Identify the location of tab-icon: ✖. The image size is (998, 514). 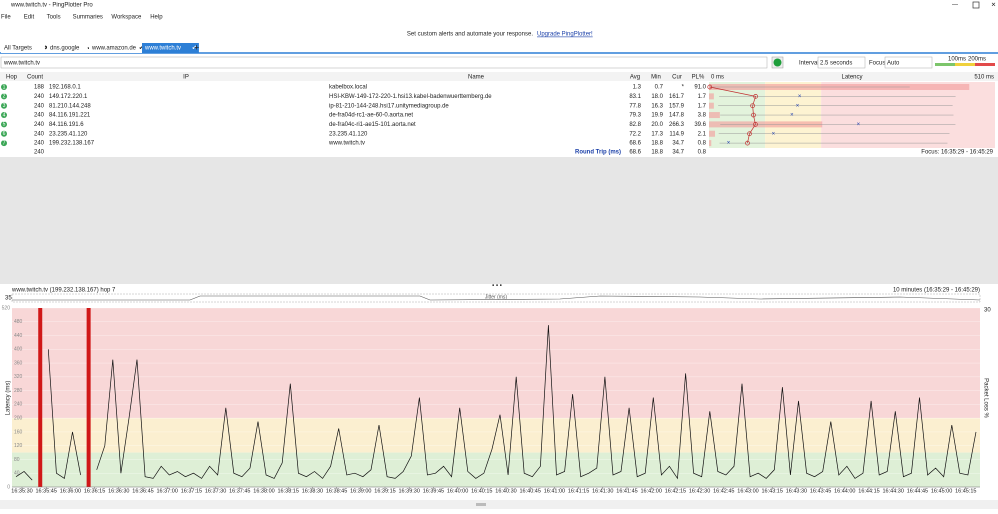
(46, 48).